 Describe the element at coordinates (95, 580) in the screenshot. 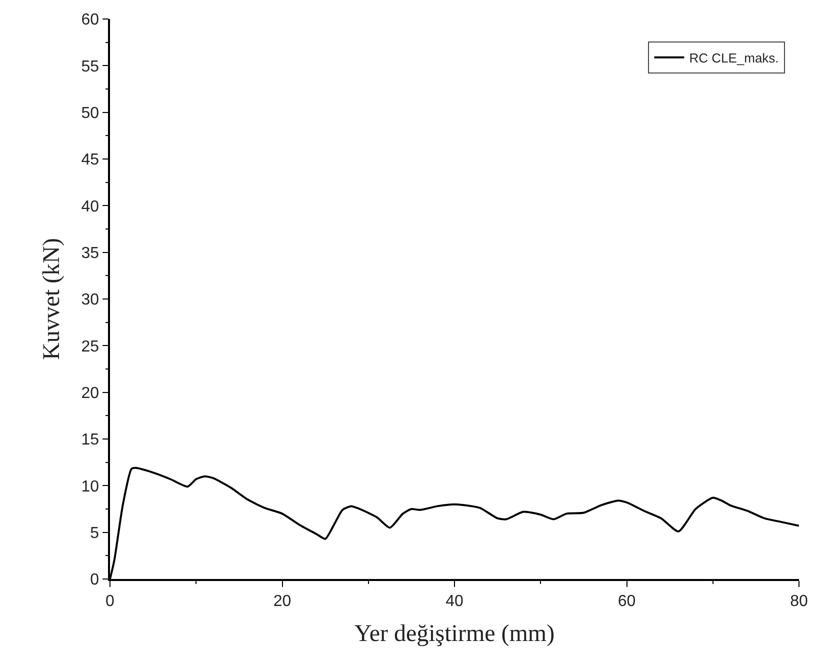

I see `y-tick-label: 0` at that location.